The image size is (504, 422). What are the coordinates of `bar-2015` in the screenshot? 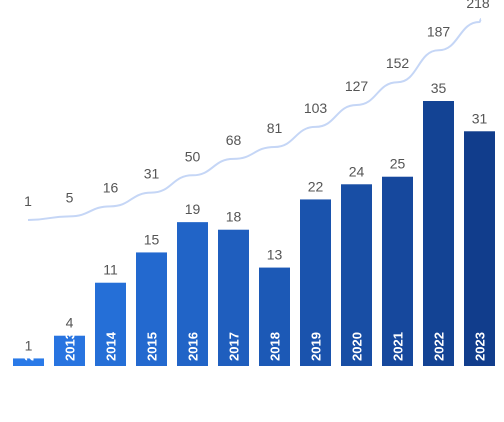 It's located at (151, 309).